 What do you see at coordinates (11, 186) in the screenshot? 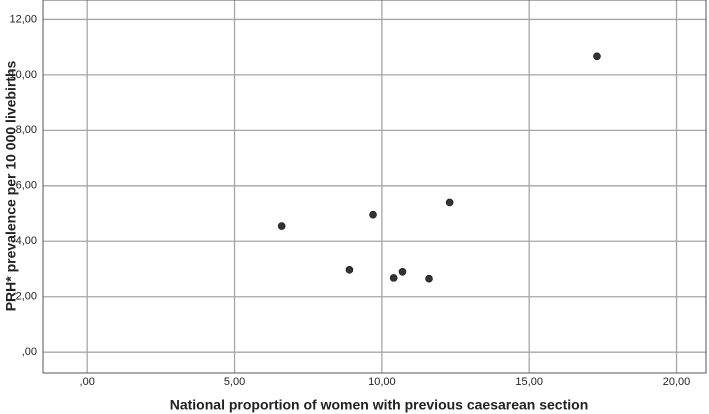
I see `y-axis-title: PRH* prevalence per 10 000 livebirths` at bounding box center [11, 186].